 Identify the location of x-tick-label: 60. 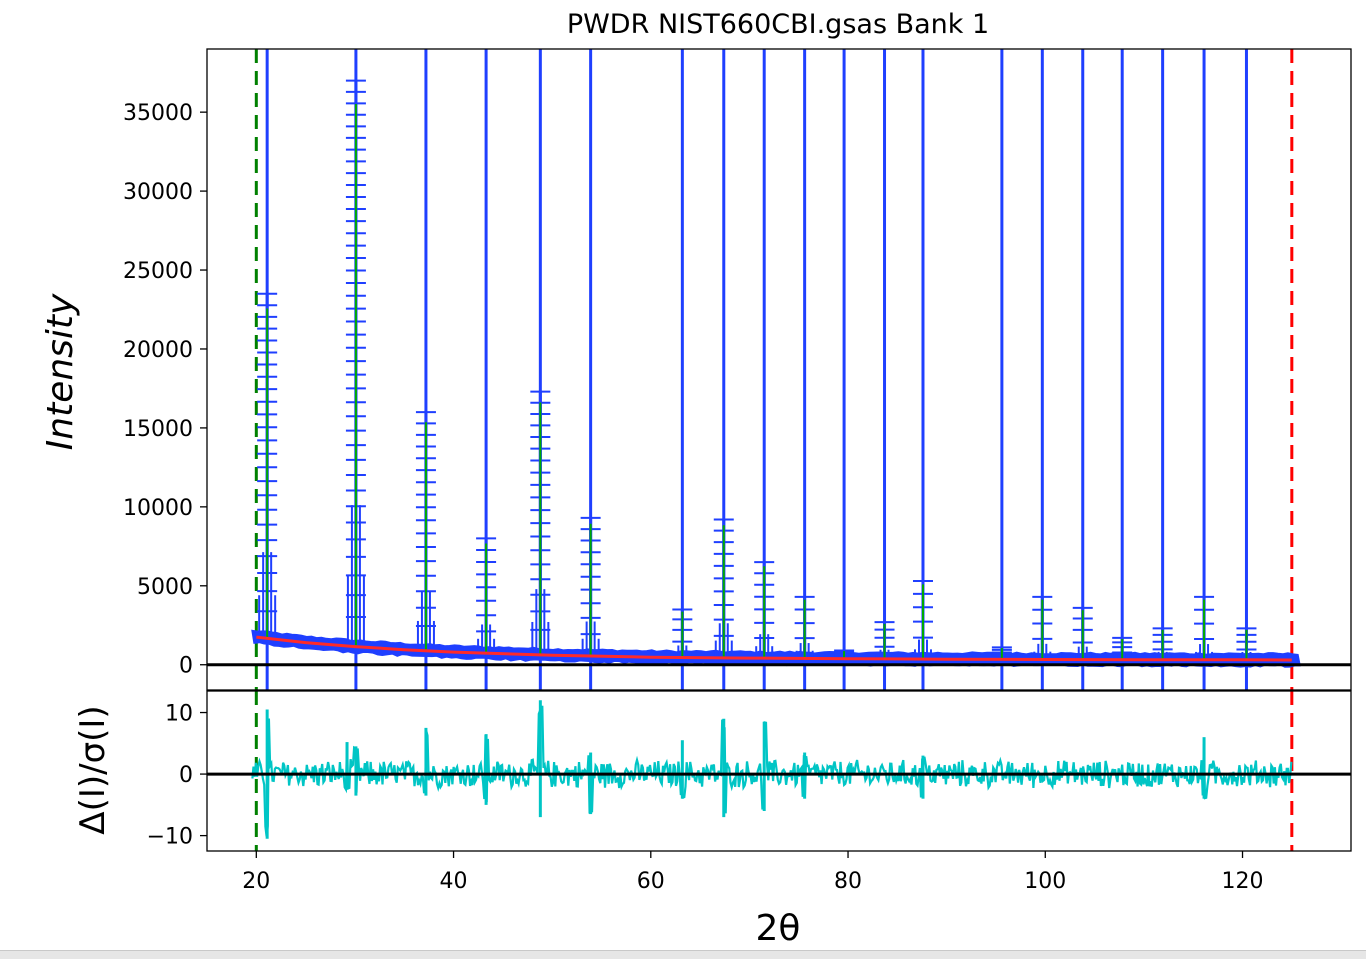
(651, 881).